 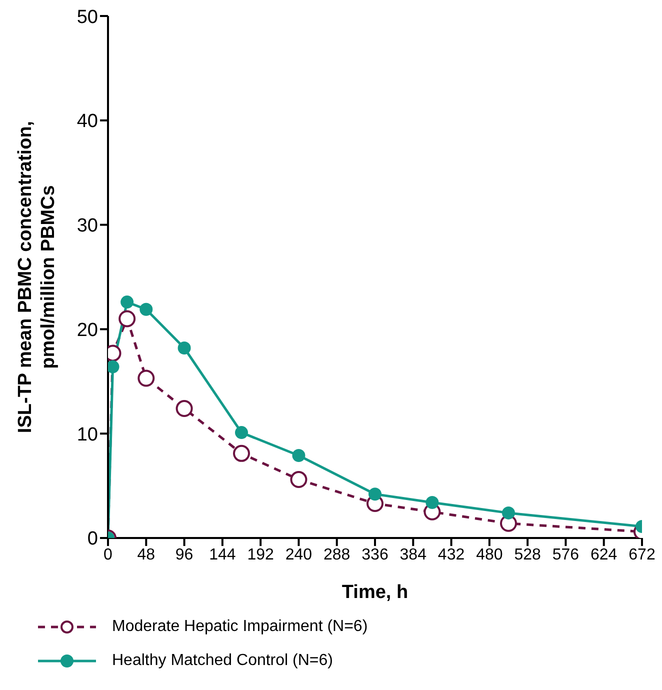 What do you see at coordinates (87, 226) in the screenshot?
I see `y-tick-label: 30` at bounding box center [87, 226].